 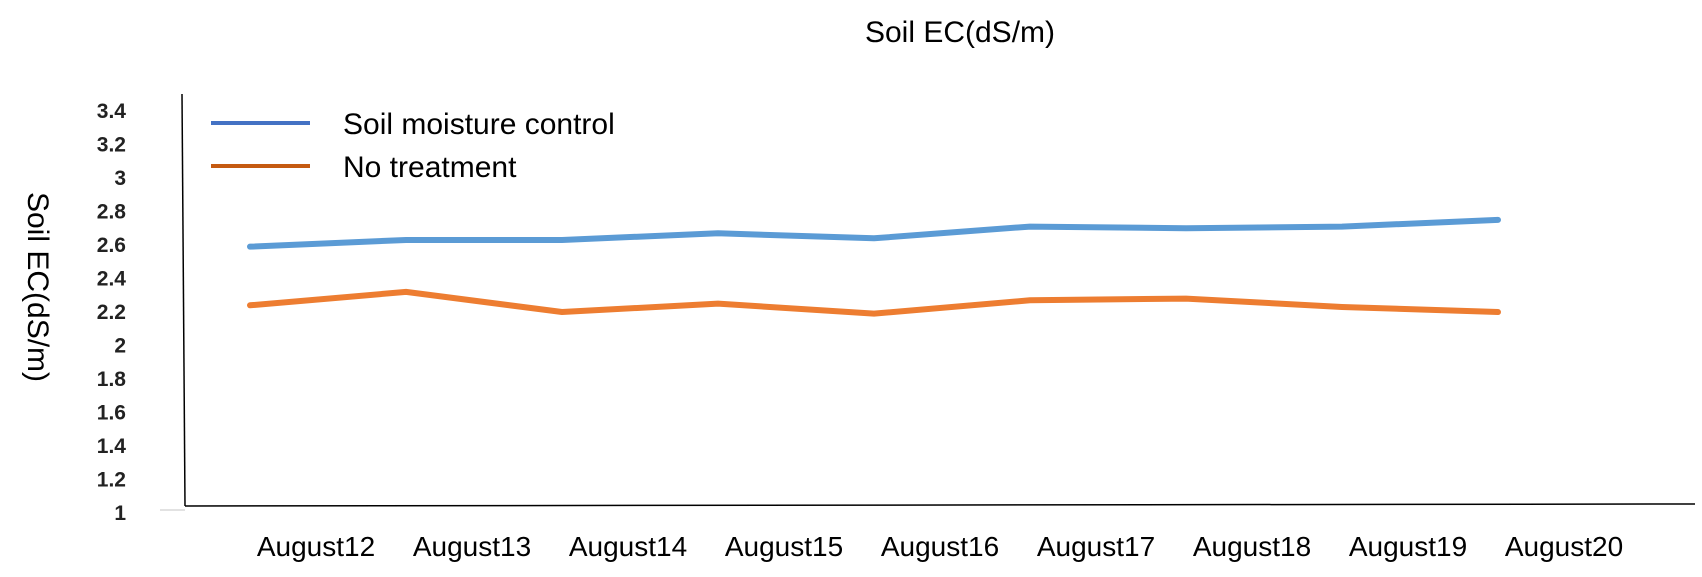 I want to click on y-tick-label: 2, so click(x=120, y=346).